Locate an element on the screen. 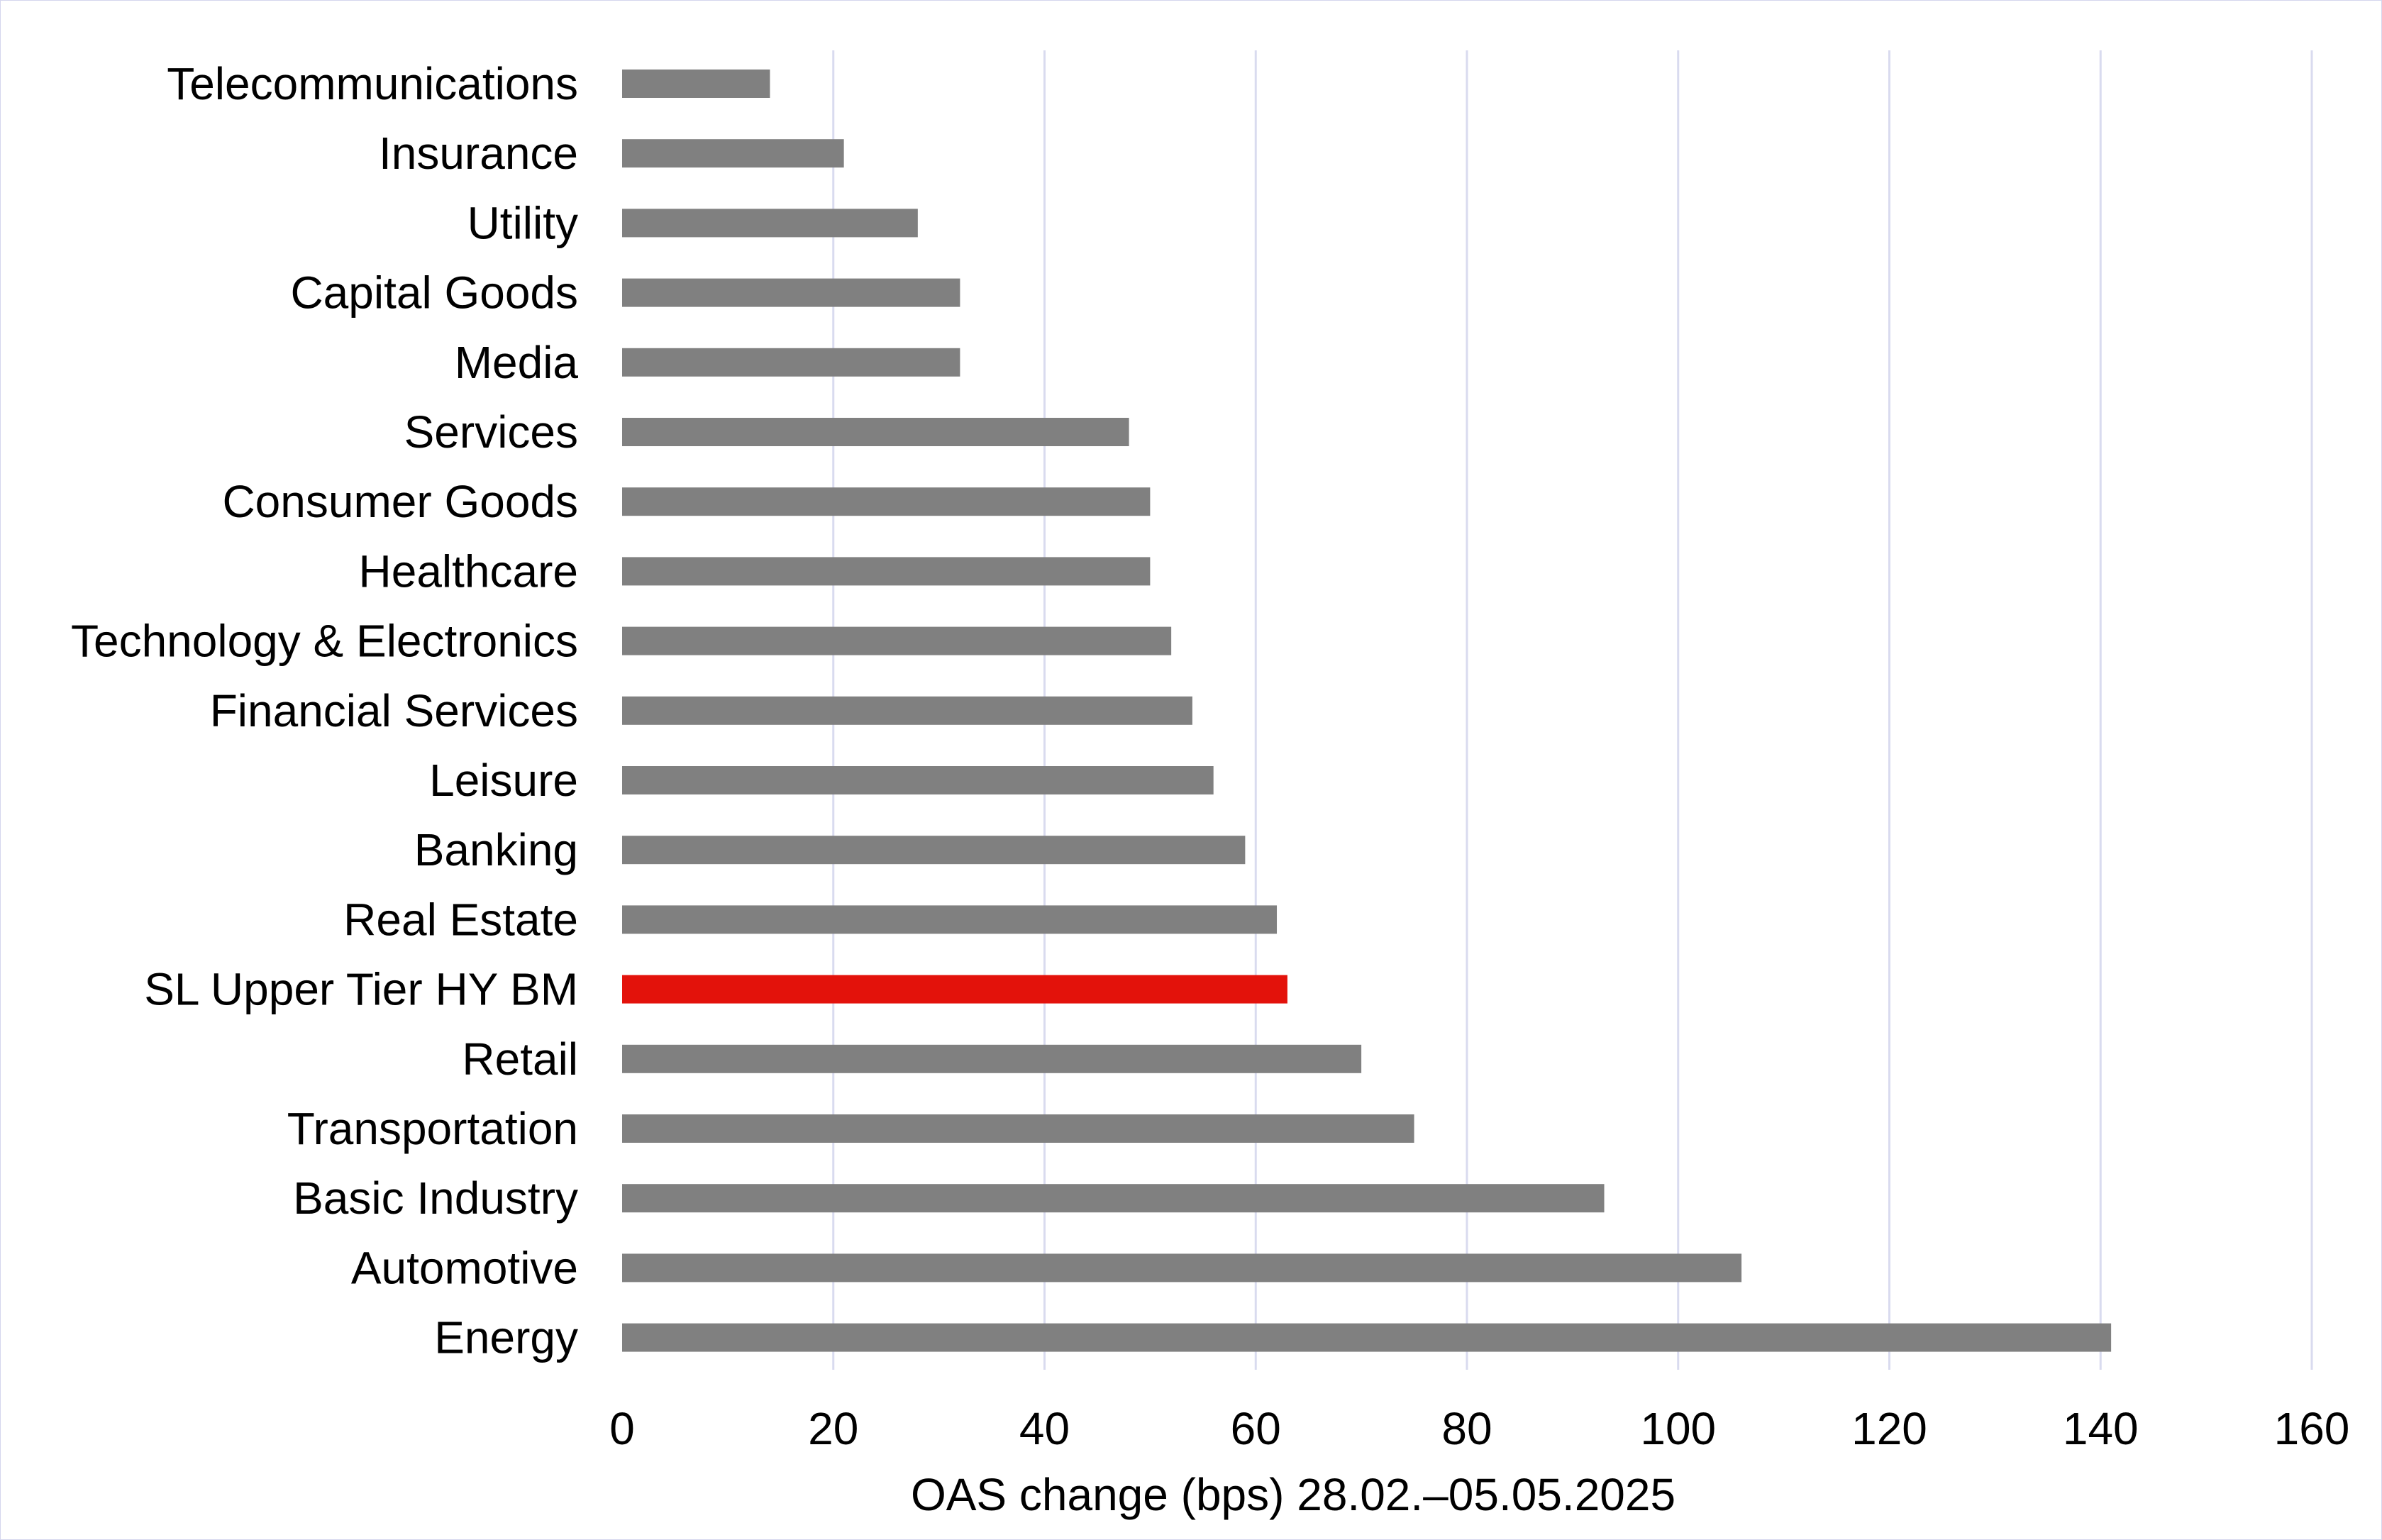 The height and width of the screenshot is (1540, 2382). x-tick-label: 140 is located at coordinates (2101, 1428).